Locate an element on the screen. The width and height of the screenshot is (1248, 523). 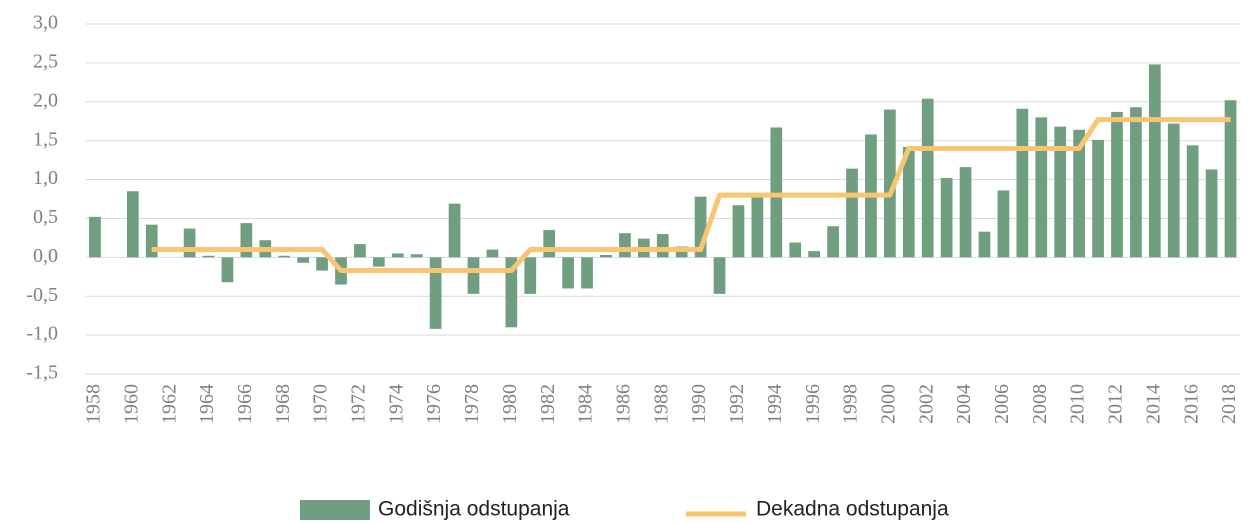
y-tick-label: 0,5 is located at coordinates (45, 217).